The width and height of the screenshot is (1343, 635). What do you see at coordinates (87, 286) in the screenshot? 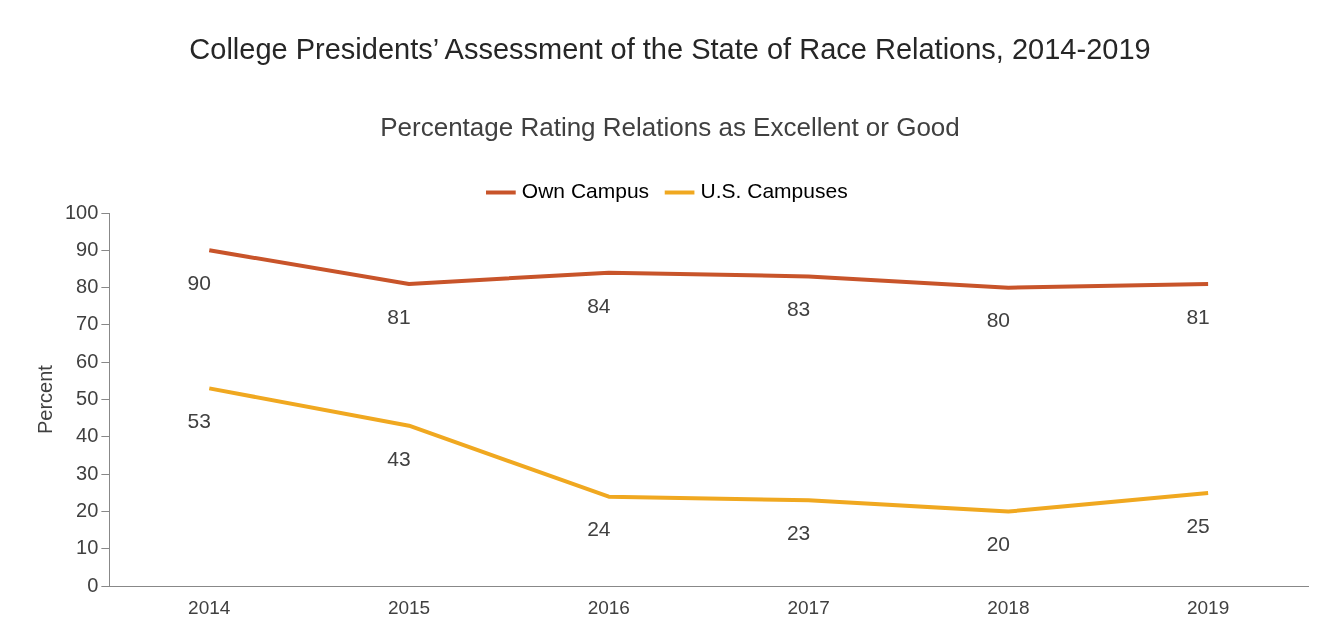
I see `y-tick-label: 80` at bounding box center [87, 286].